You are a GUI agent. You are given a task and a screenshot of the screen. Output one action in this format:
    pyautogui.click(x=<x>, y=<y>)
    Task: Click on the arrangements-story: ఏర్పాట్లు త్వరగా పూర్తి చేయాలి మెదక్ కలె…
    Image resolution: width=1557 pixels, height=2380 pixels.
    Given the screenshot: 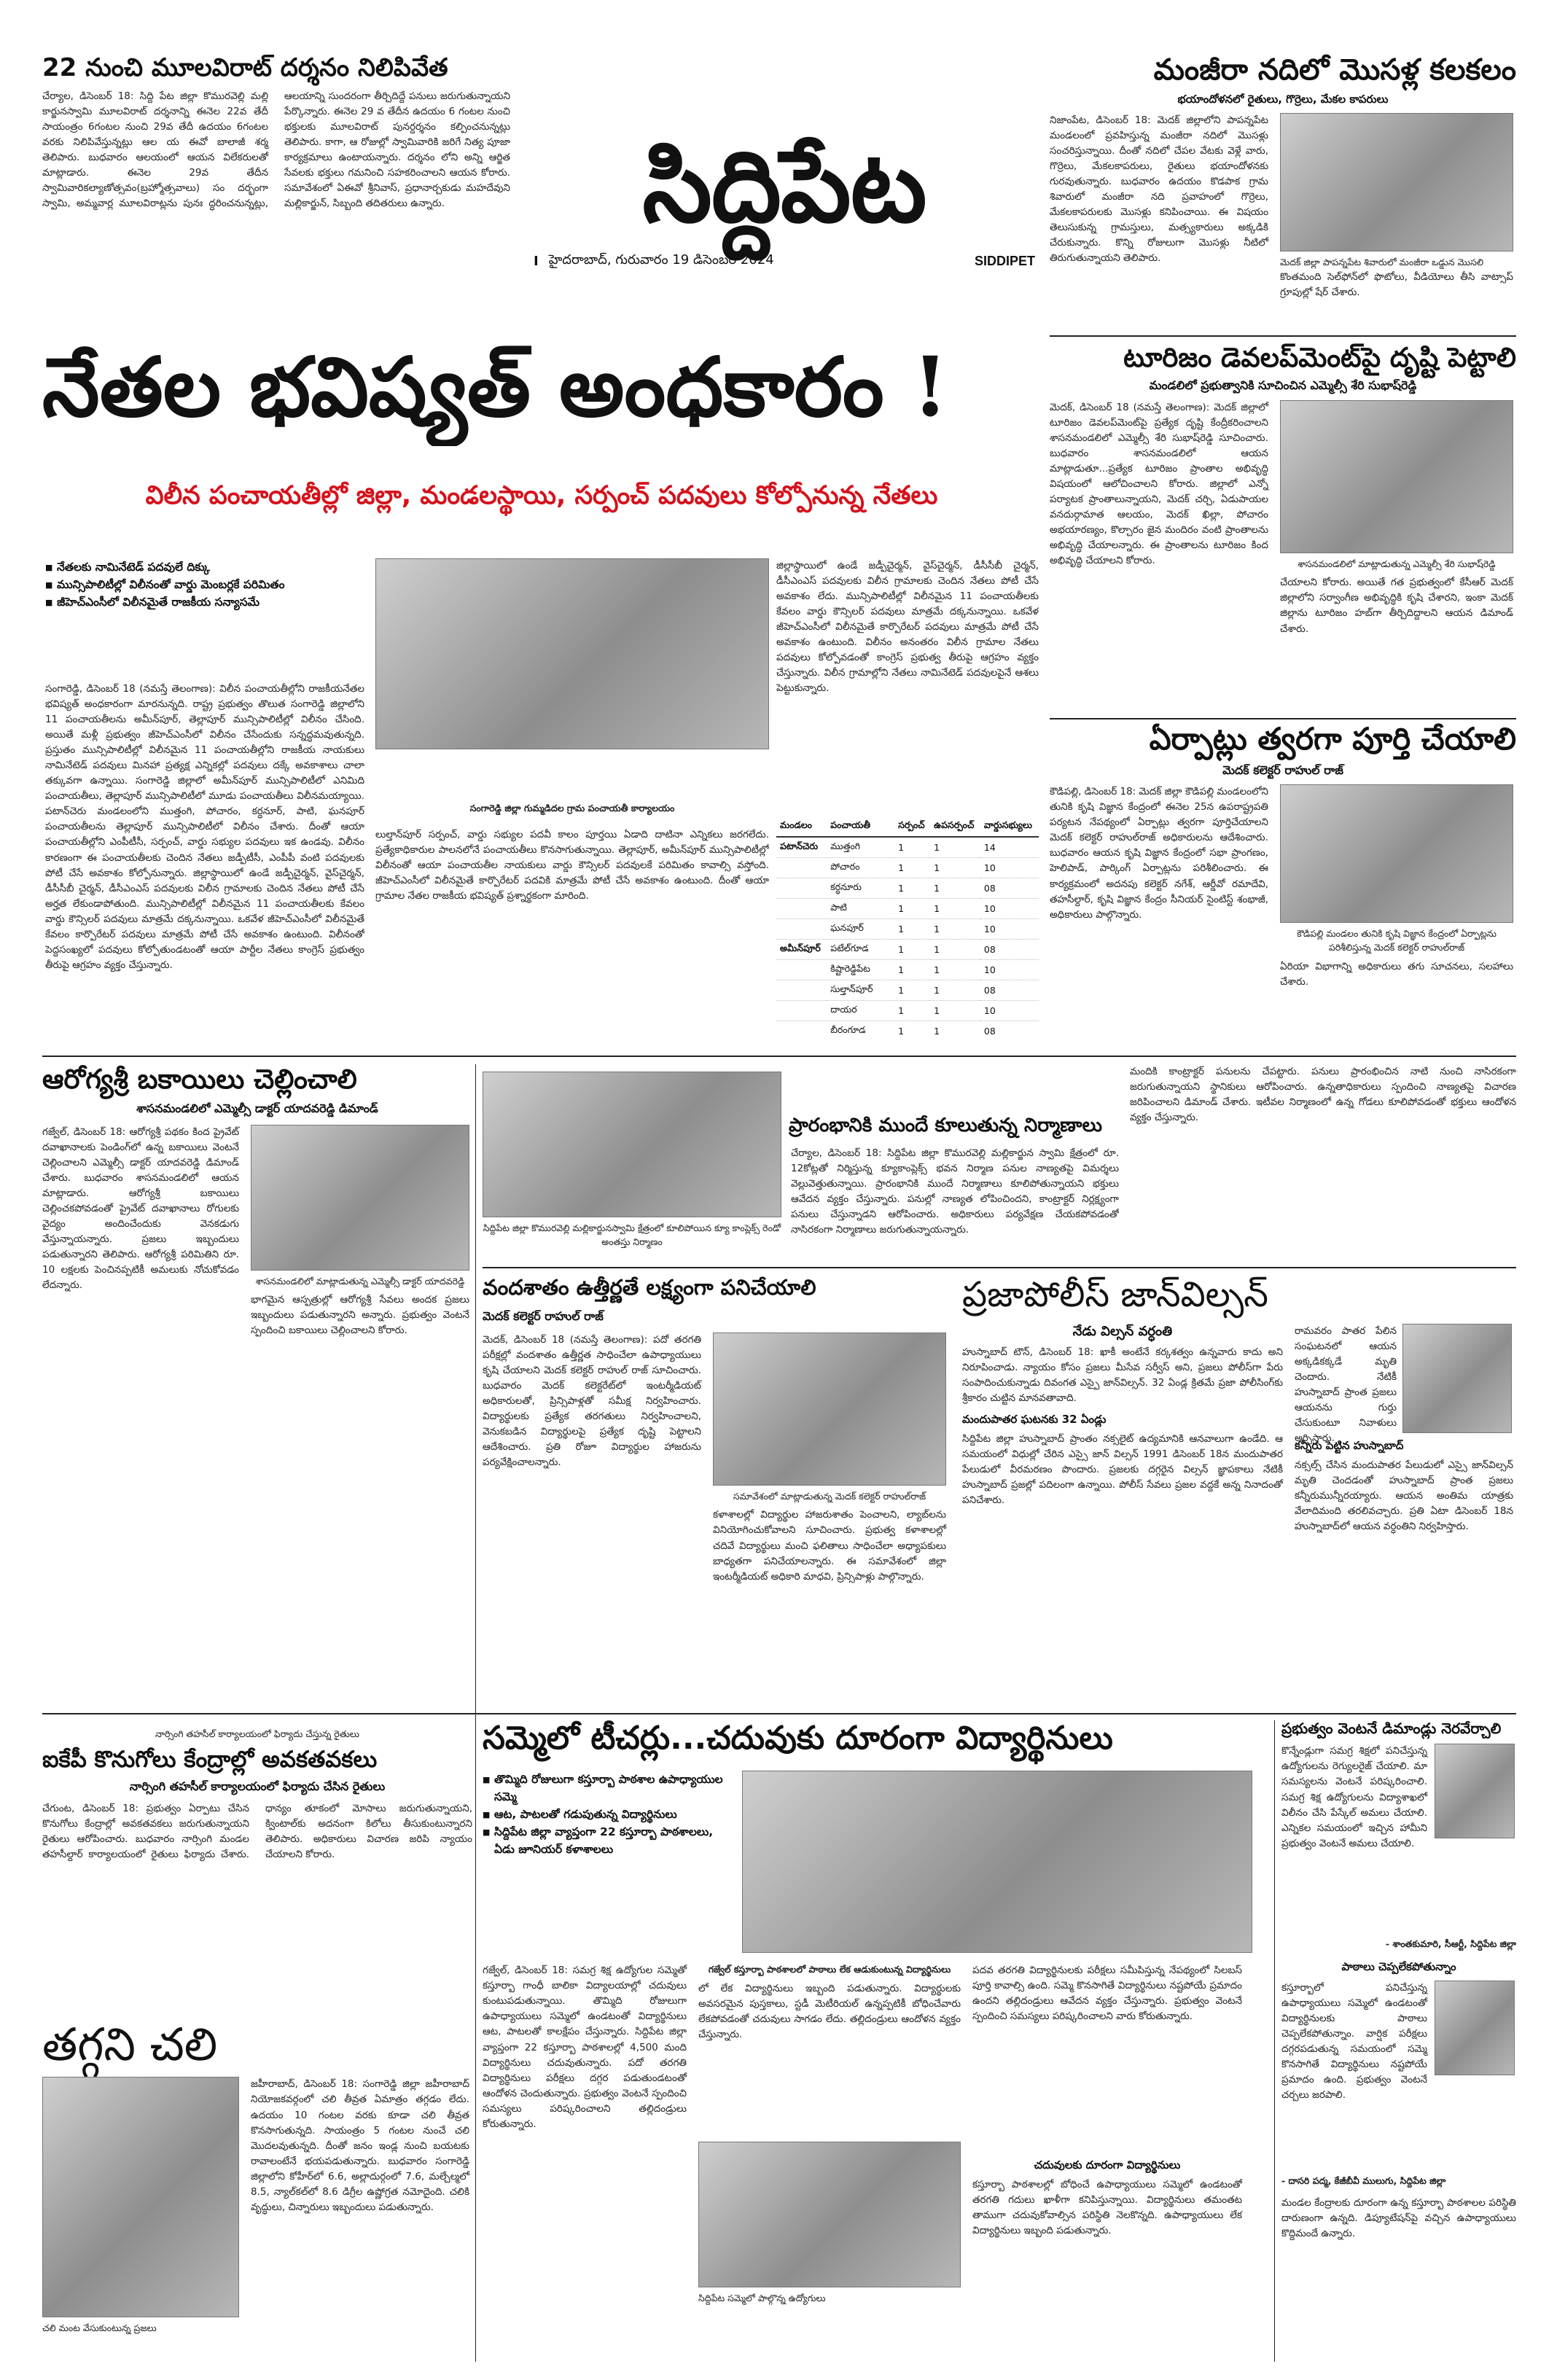 What is the action you would take?
    pyautogui.click(x=1283, y=882)
    